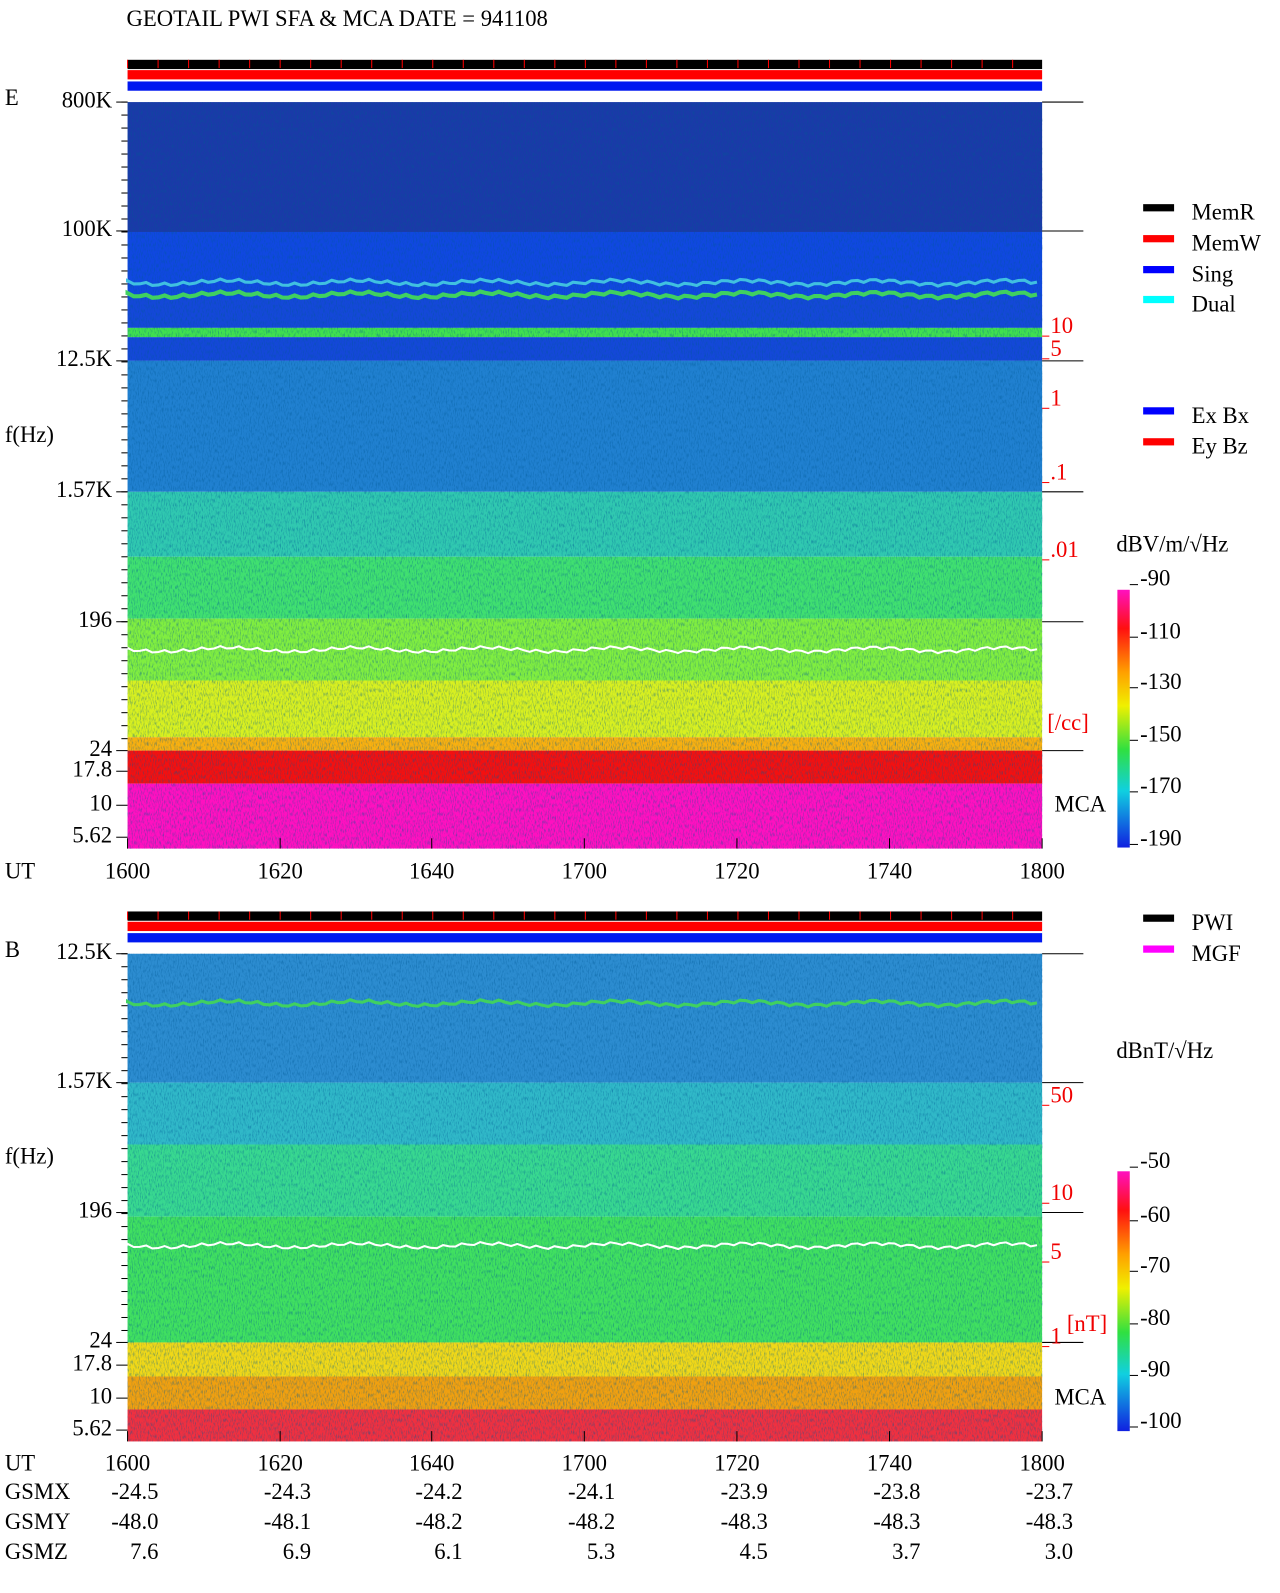  Describe the element at coordinates (1155, 1264) in the screenshot. I see `colorbar-tick-label: -70` at that location.